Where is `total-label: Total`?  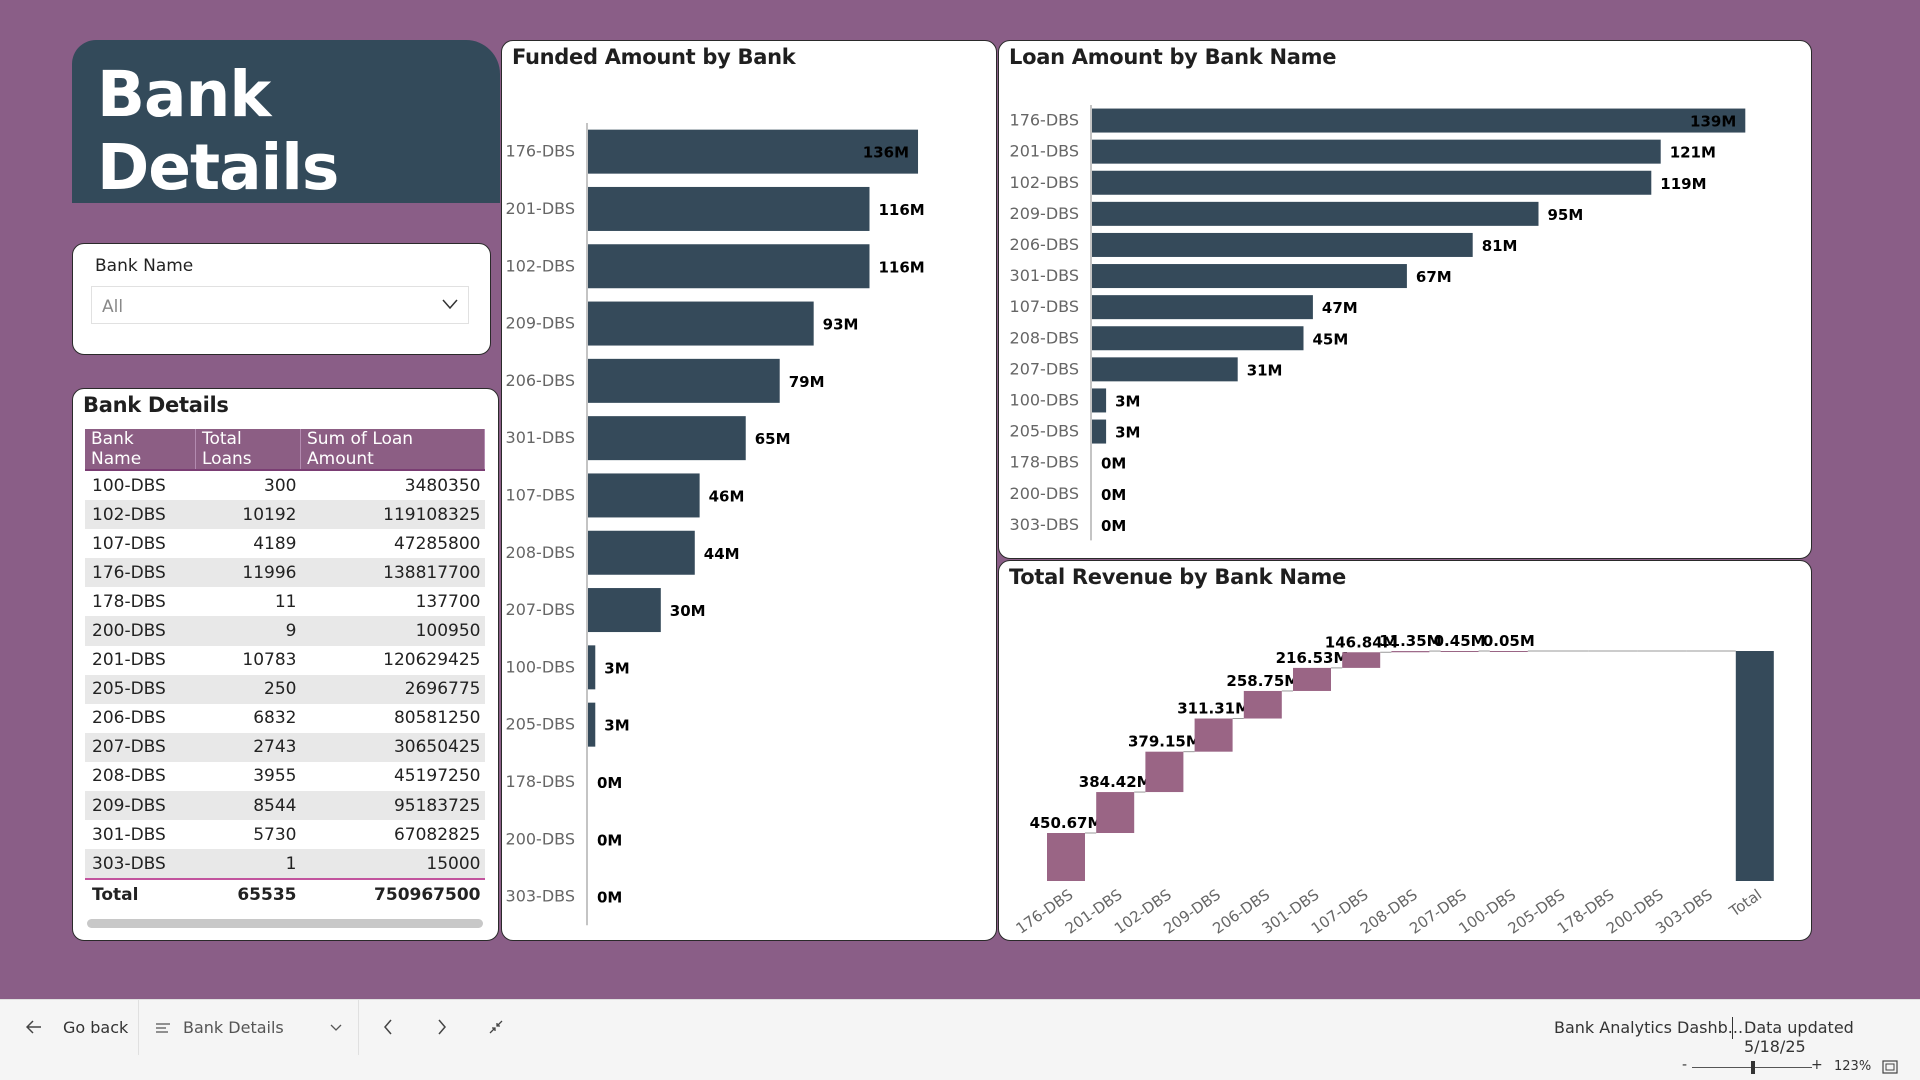
total-label: Total is located at coordinates (140, 894).